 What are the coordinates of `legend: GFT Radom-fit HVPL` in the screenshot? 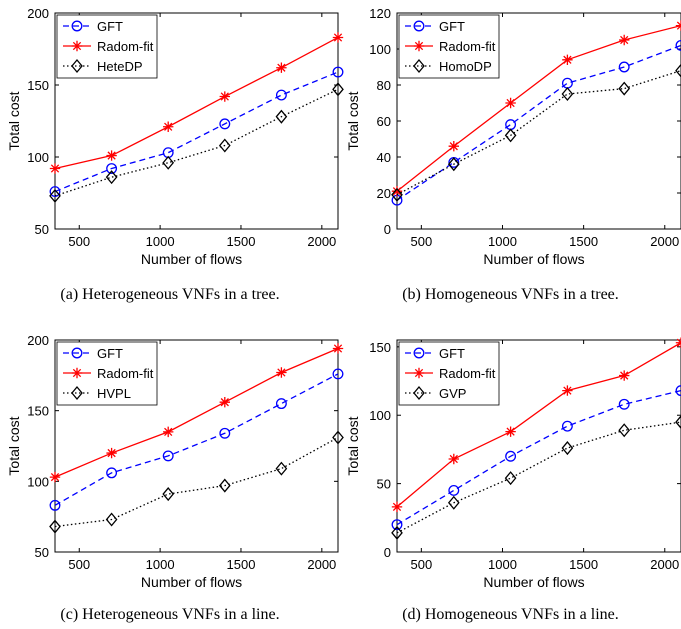 It's located at (107, 373).